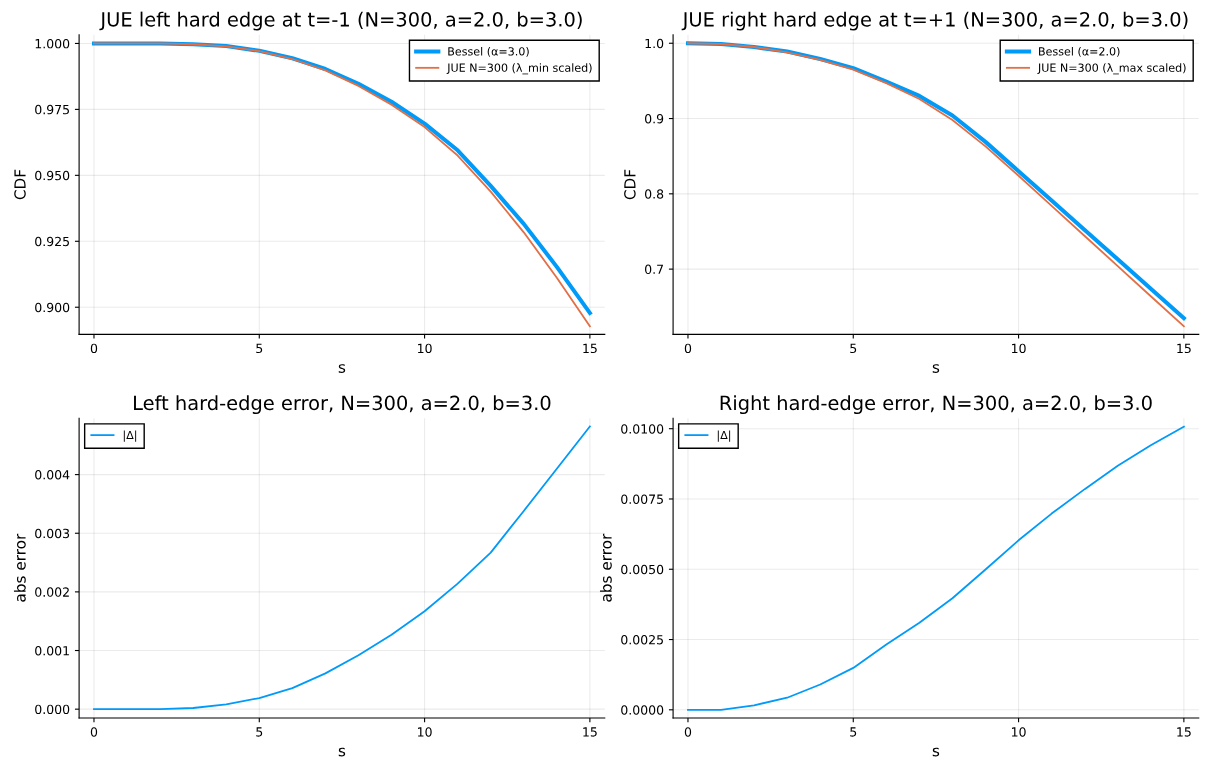 This screenshot has width=1217, height=772. What do you see at coordinates (654, 43) in the screenshot?
I see `y-tick-label: 1.0` at bounding box center [654, 43].